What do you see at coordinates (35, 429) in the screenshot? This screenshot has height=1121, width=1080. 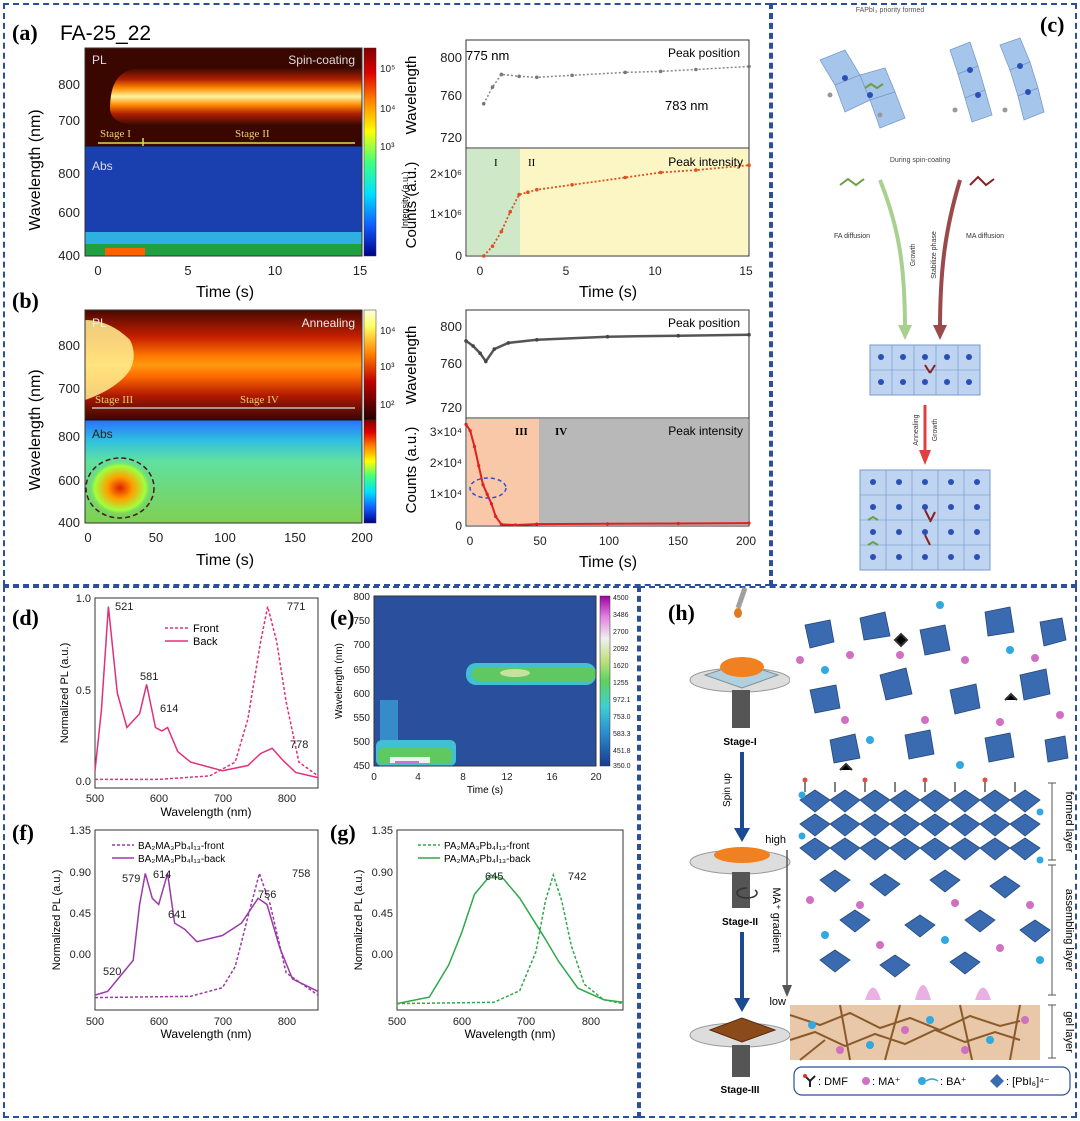 I see `ylabel-b: Wavelength (nm)` at bounding box center [35, 429].